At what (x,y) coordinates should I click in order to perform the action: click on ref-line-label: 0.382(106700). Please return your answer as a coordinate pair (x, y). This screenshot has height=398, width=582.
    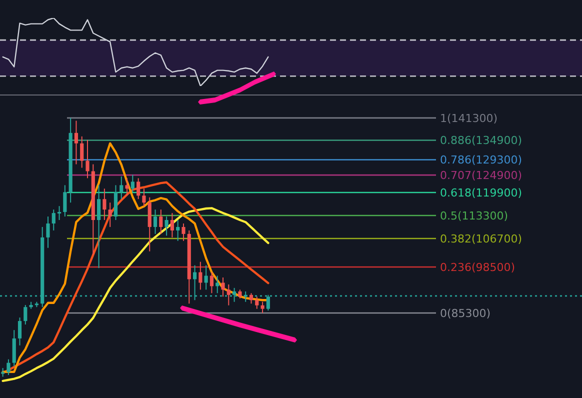
    Looking at the image, I should click on (481, 239).